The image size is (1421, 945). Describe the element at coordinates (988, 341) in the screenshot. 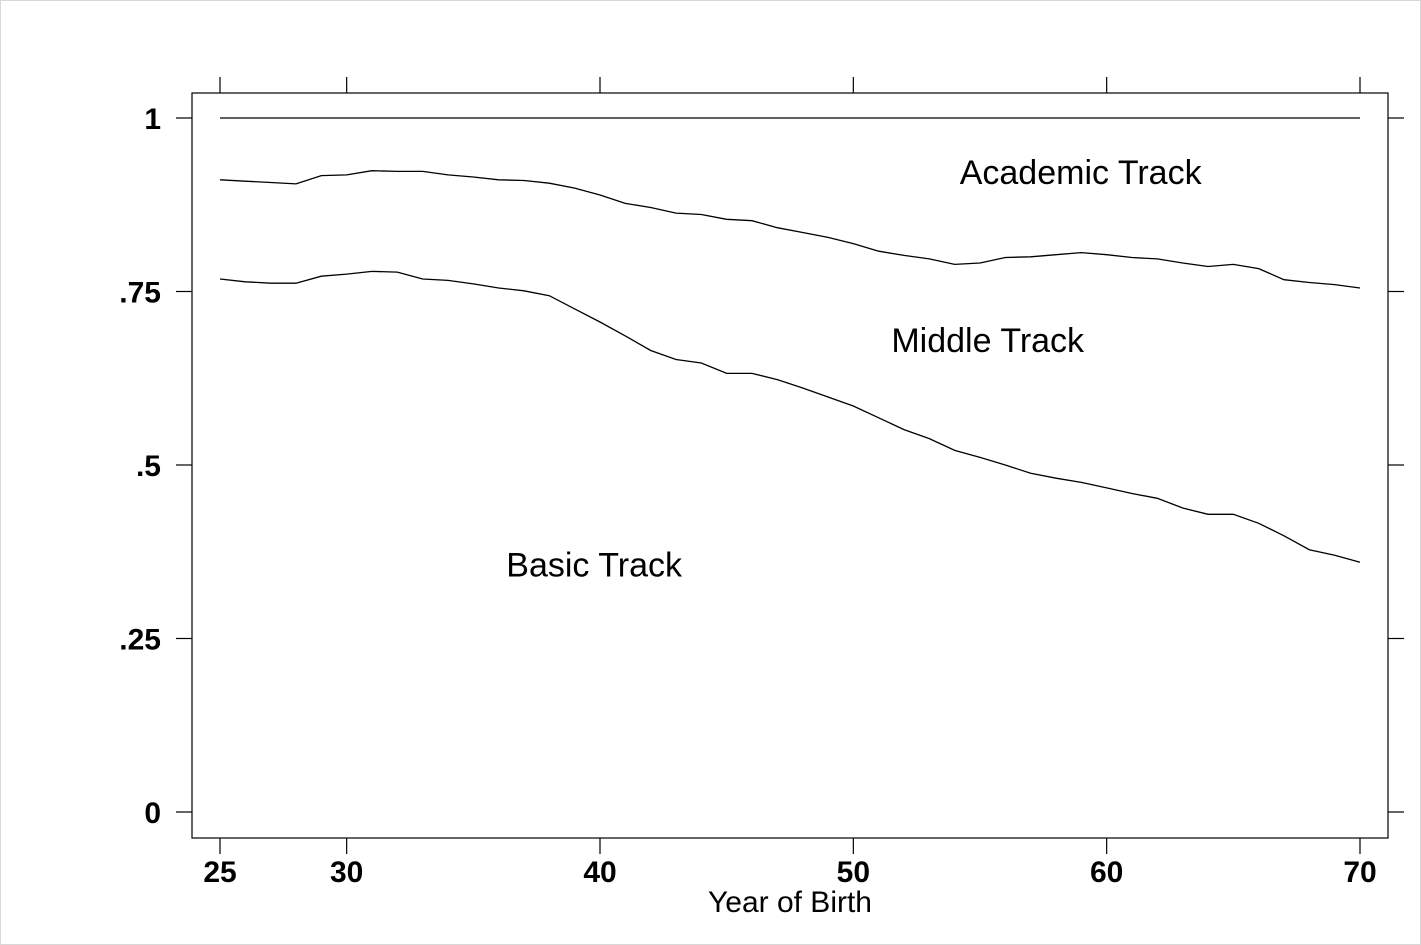

I see `annotation-label: Middle Track` at that location.